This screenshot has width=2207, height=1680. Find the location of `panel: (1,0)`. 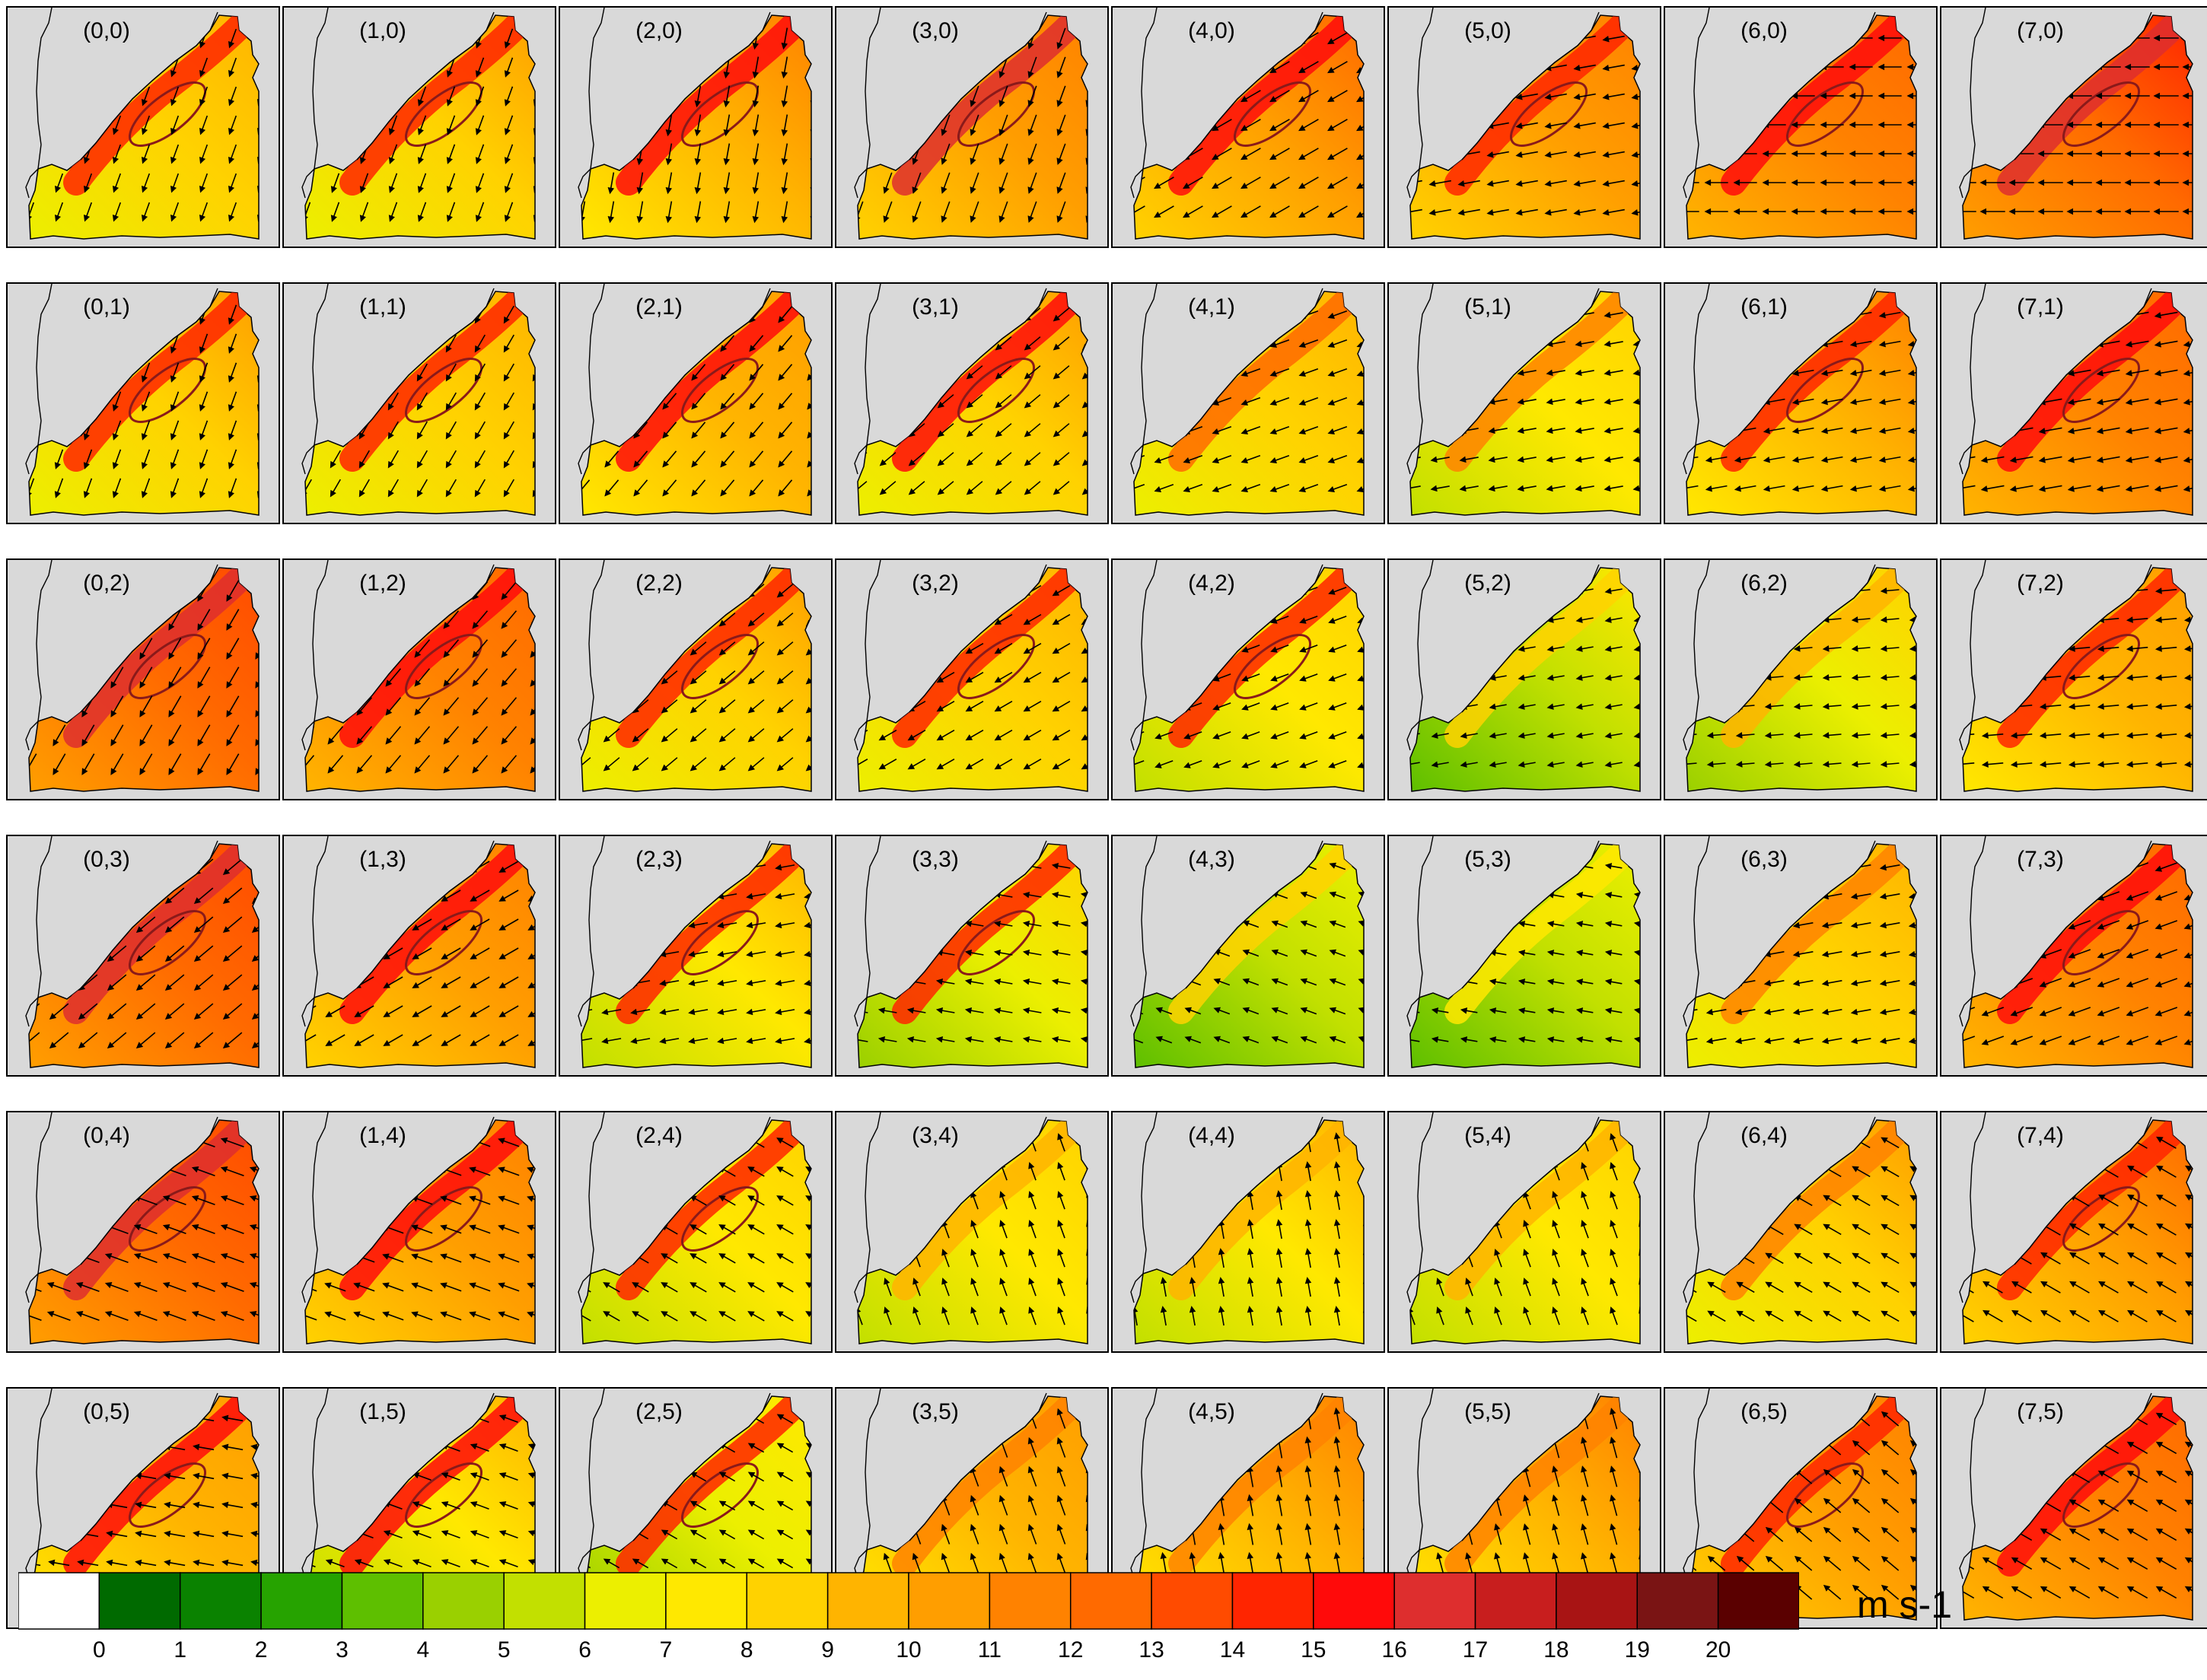

panel: (1,0) is located at coordinates (419, 127).